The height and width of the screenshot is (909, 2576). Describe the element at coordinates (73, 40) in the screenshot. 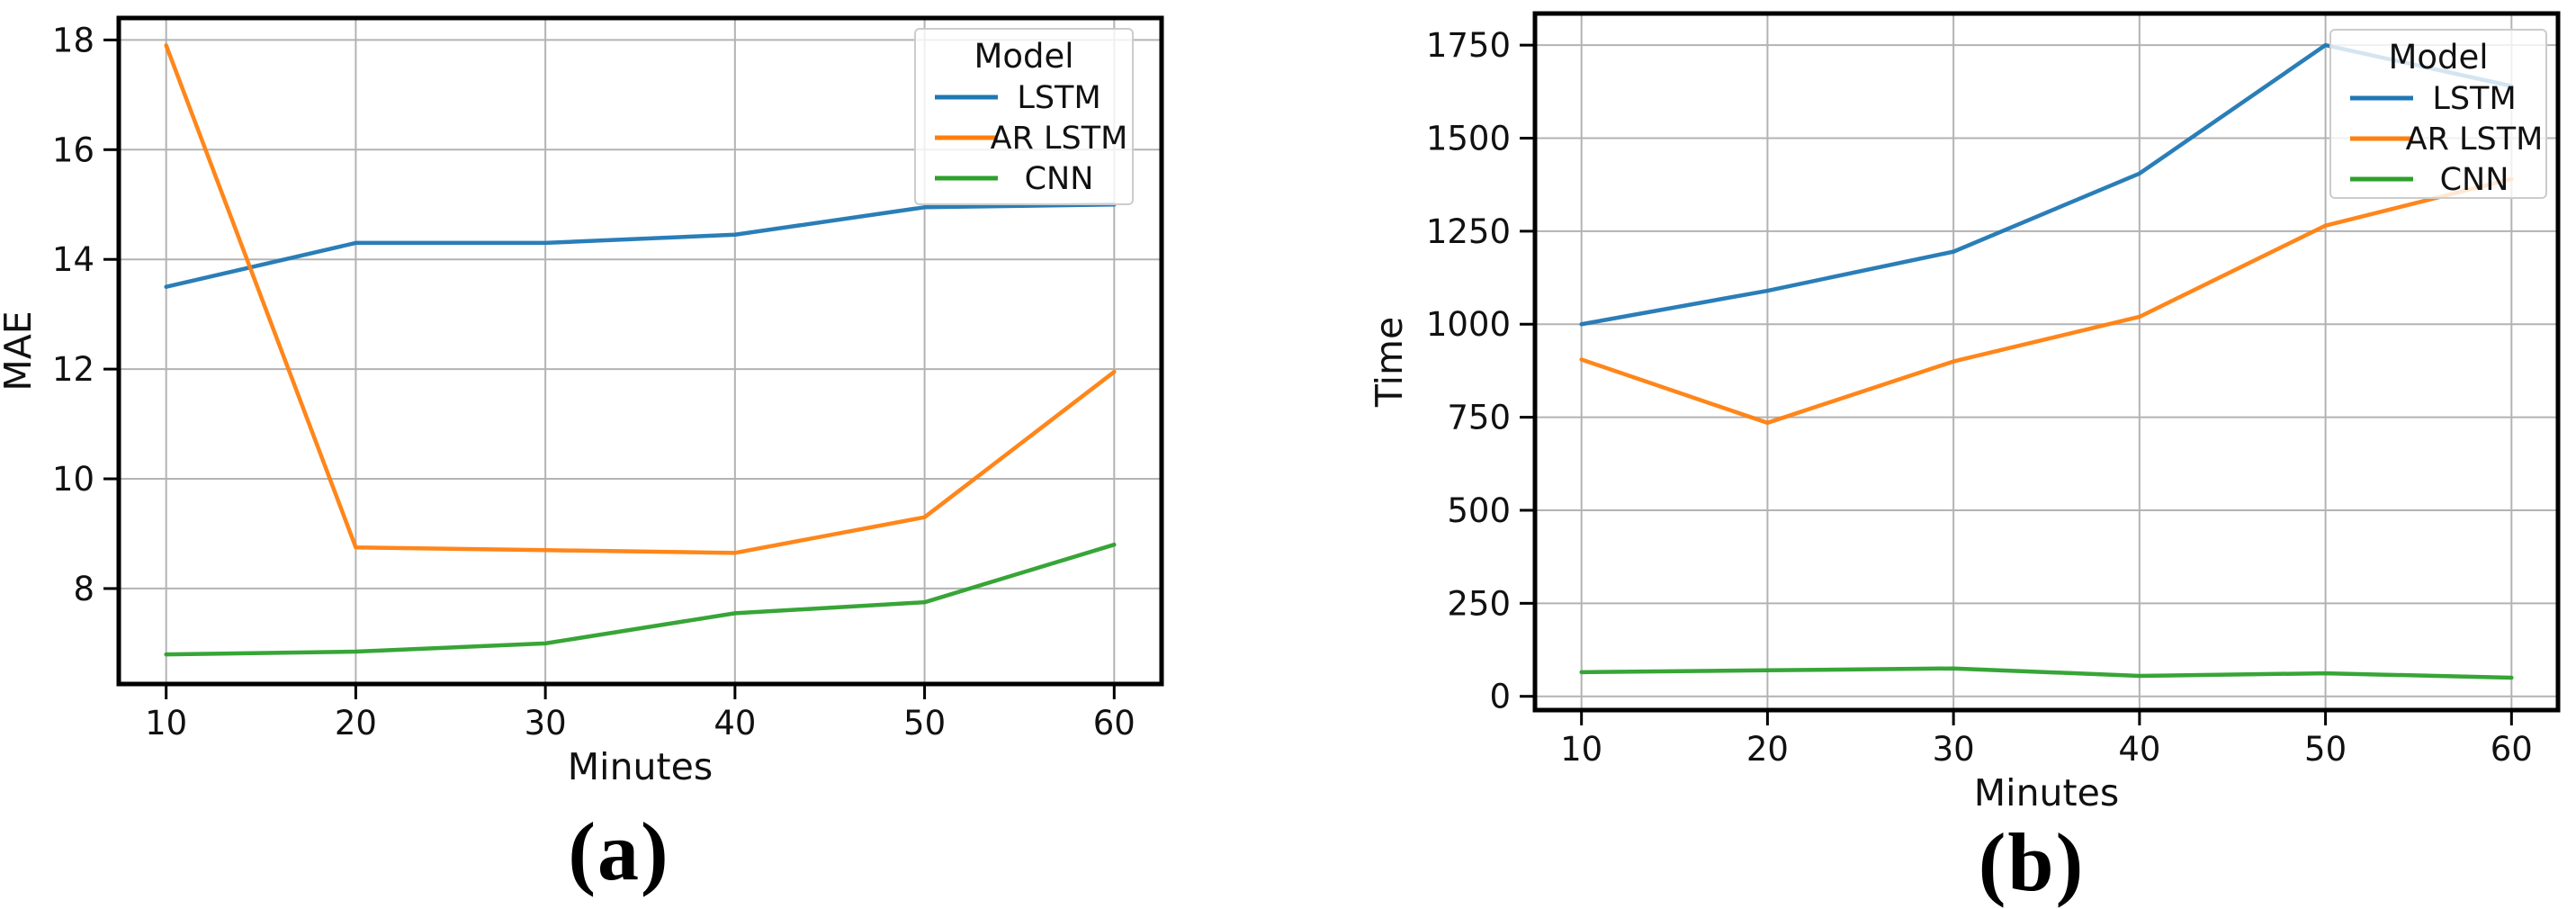

I see `y-tick-label: 18` at that location.